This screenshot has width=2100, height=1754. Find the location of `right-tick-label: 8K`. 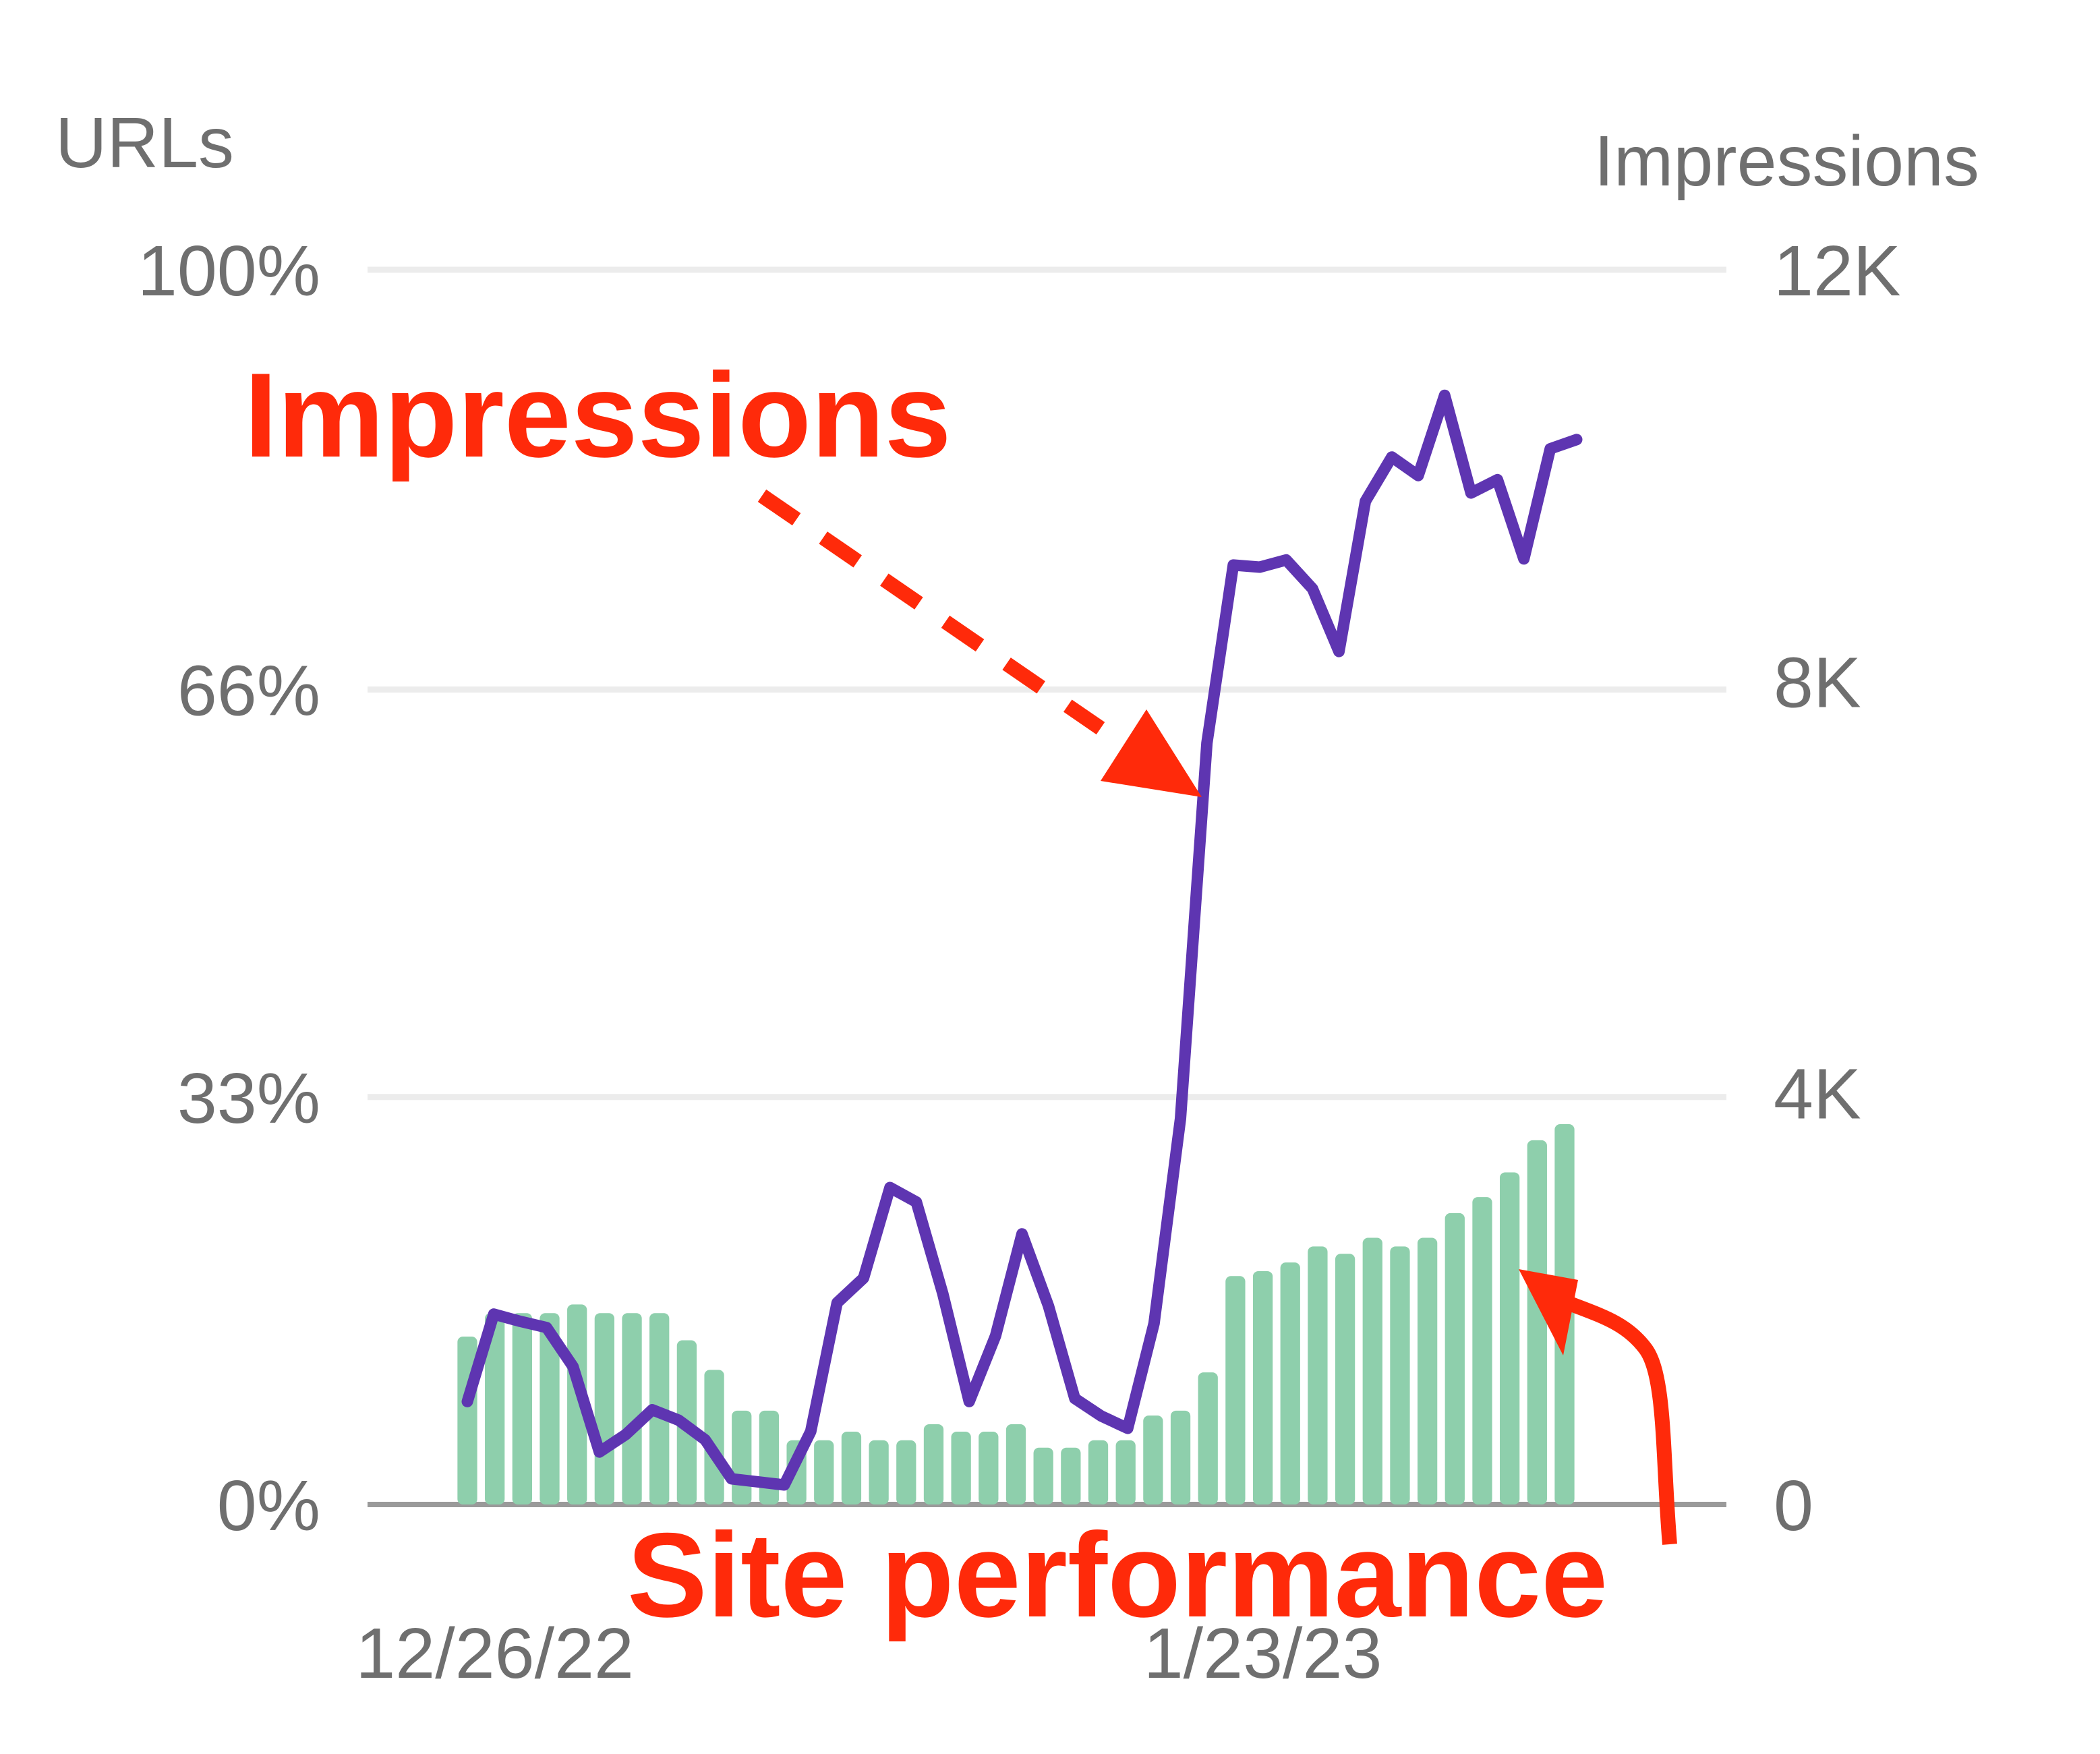

right-tick-label: 8K is located at coordinates (1817, 682).